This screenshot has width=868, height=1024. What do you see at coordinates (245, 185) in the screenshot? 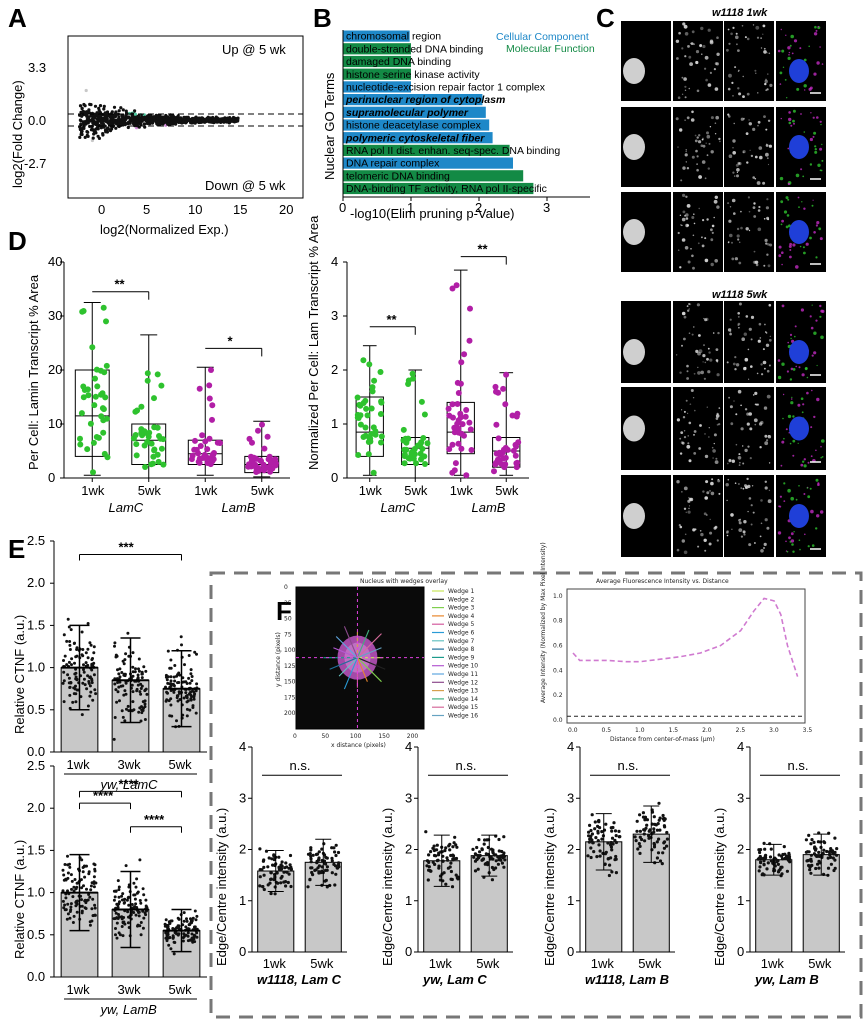
I see `down-label: Down @ 5 wk` at bounding box center [245, 185].